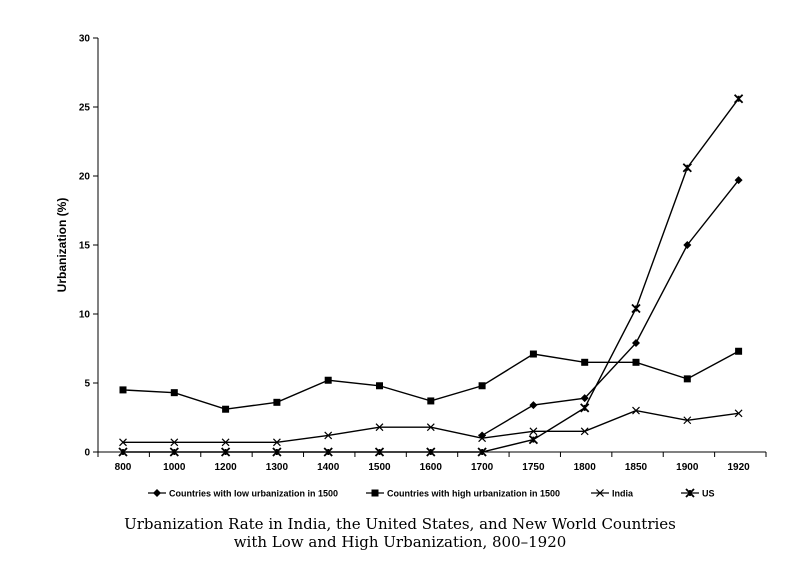  Describe the element at coordinates (482, 467) in the screenshot. I see `x-tick-label: 1700` at that location.